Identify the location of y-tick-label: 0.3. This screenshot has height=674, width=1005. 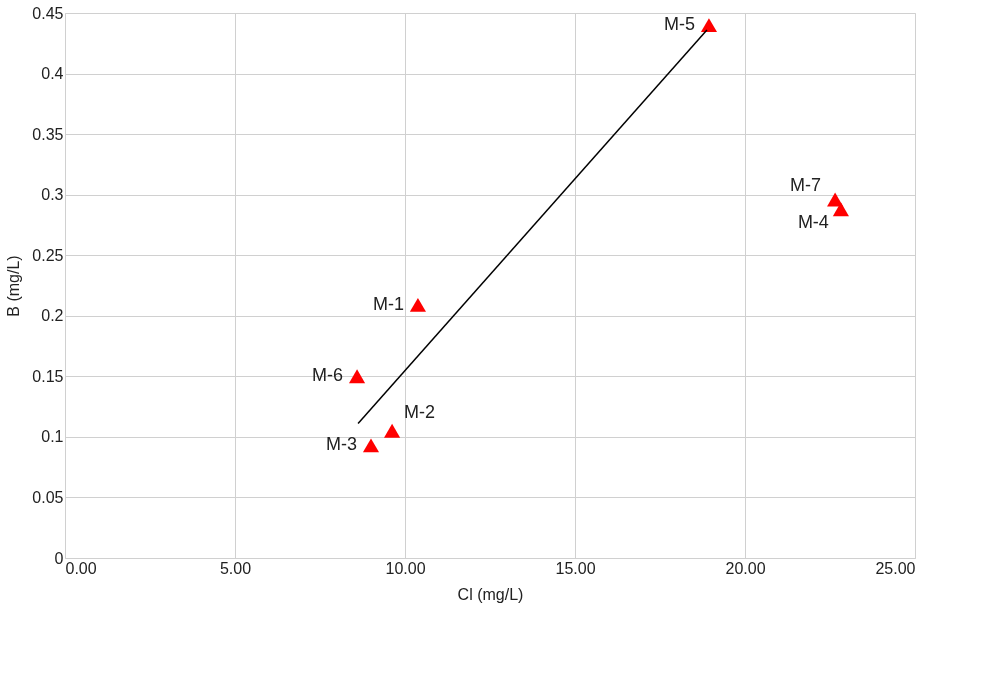
(52, 195).